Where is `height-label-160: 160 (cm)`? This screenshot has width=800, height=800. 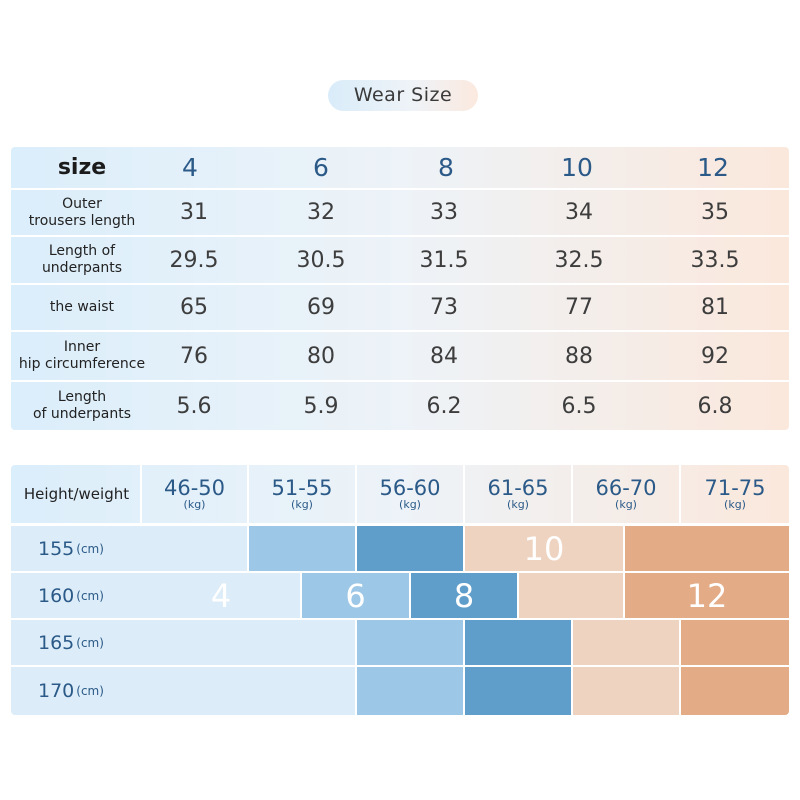 height-label-160: 160 (cm) is located at coordinates (76, 595).